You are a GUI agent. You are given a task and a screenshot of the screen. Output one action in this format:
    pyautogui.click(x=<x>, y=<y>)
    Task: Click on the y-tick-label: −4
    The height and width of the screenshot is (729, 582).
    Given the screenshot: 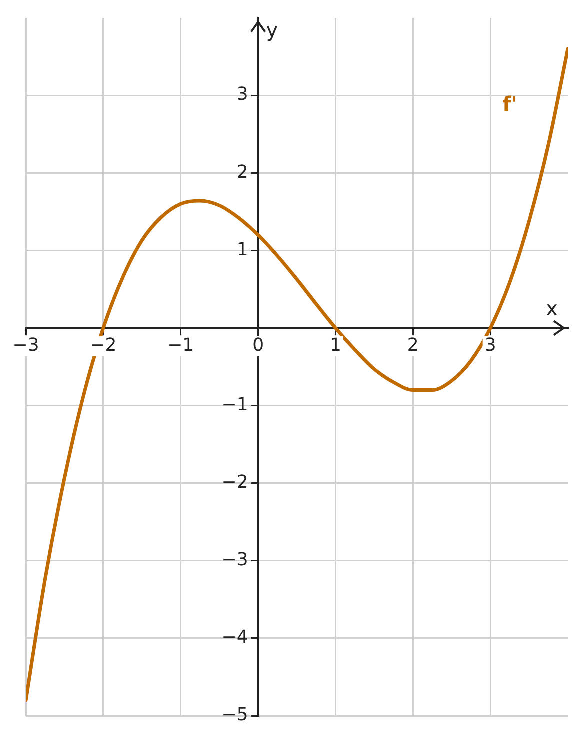 What is the action you would take?
    pyautogui.click(x=235, y=637)
    